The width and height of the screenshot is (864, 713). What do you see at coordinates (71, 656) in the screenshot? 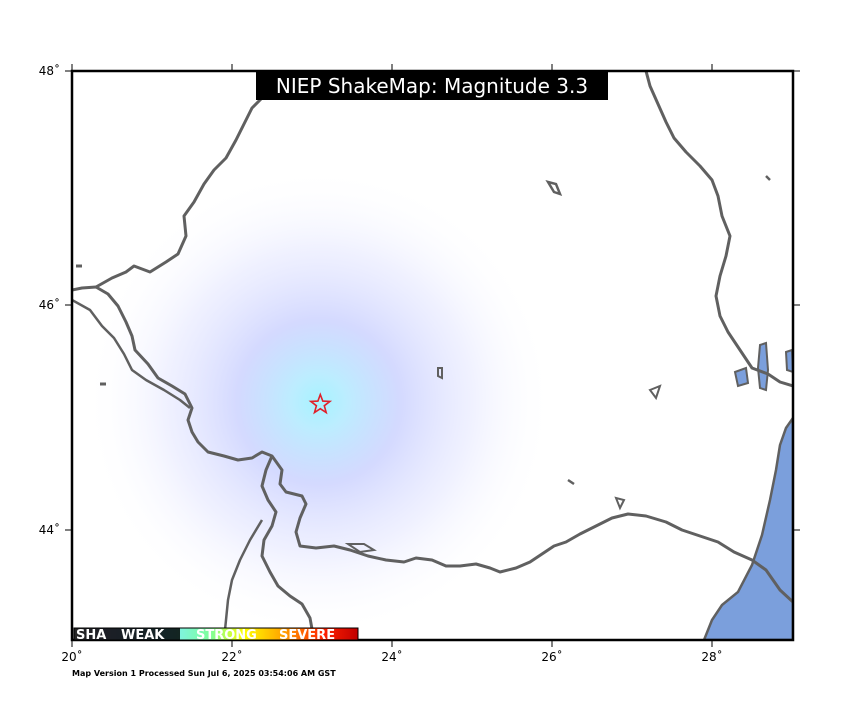
I see `x-tick-label: 20˚` at bounding box center [71, 656].